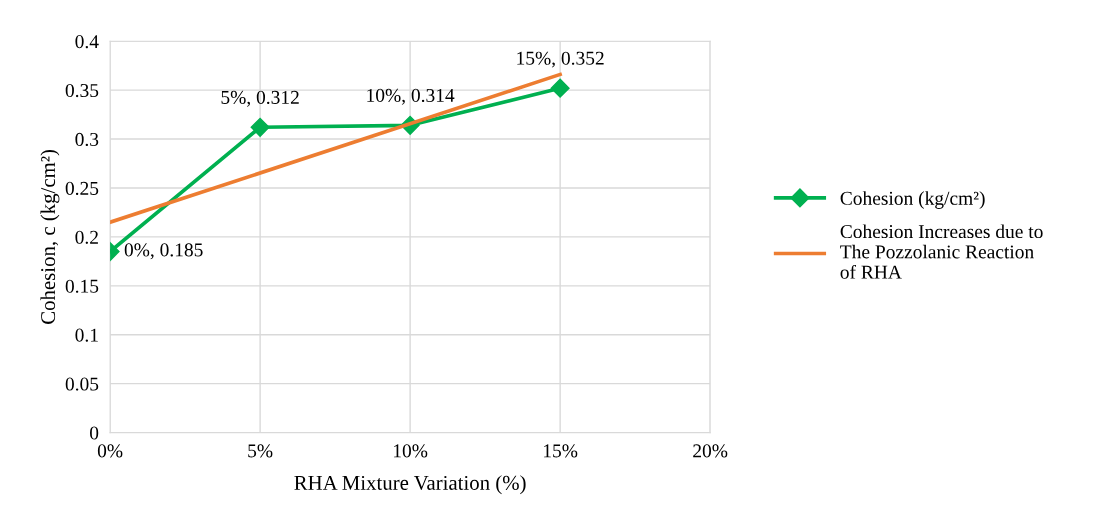  I want to click on data-label: 0%, 0.185, so click(163, 251).